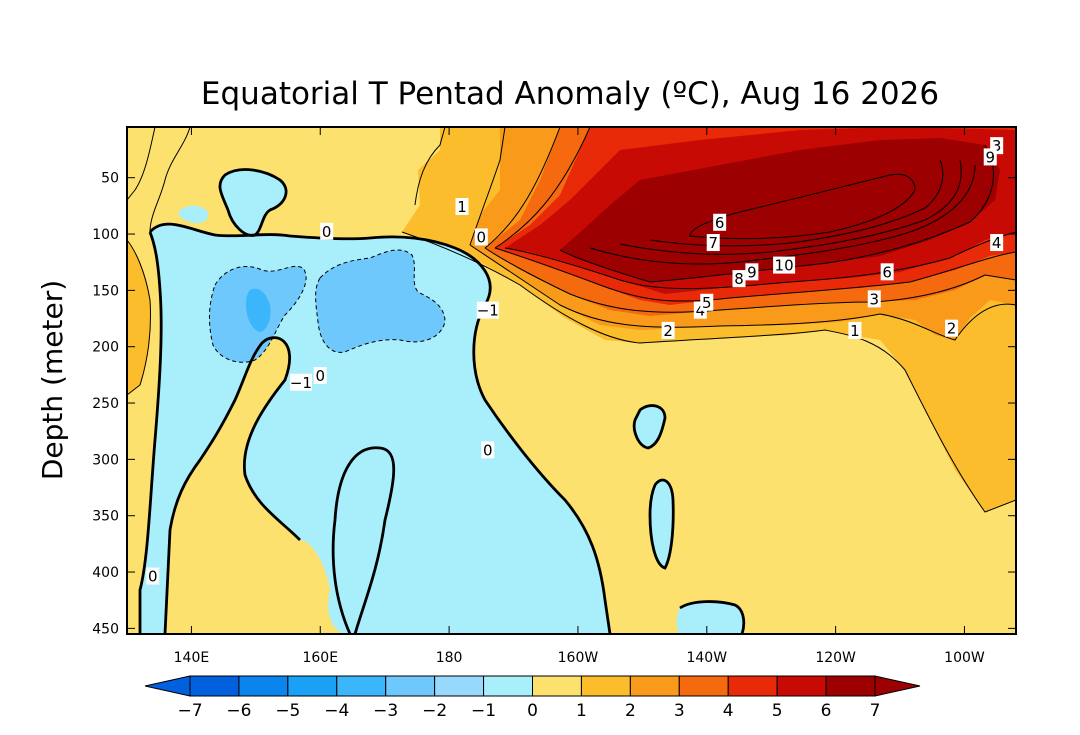  Describe the element at coordinates (532, 698) in the screenshot. I see `colorbar: −7 −6 −5 −4 −3 −2 −1 0 1 2 3 4 5 6 7` at that location.